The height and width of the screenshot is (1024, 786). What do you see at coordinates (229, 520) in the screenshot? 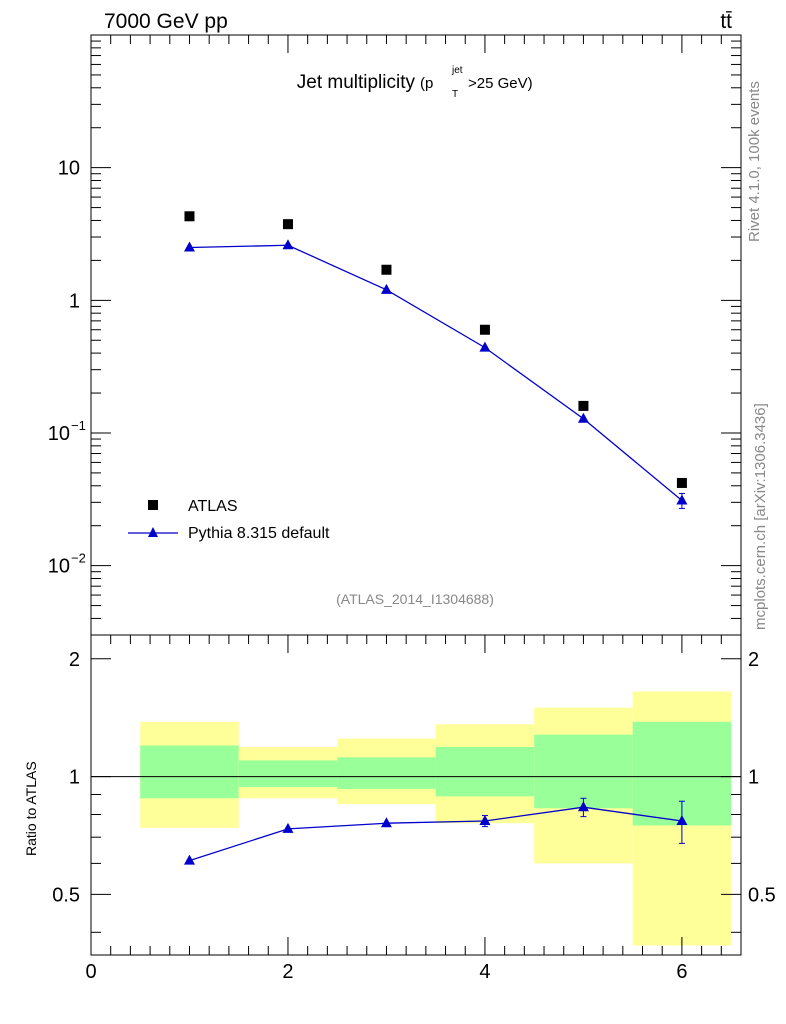
I see `legend: ATLAS Pythia 8.315 default` at bounding box center [229, 520].